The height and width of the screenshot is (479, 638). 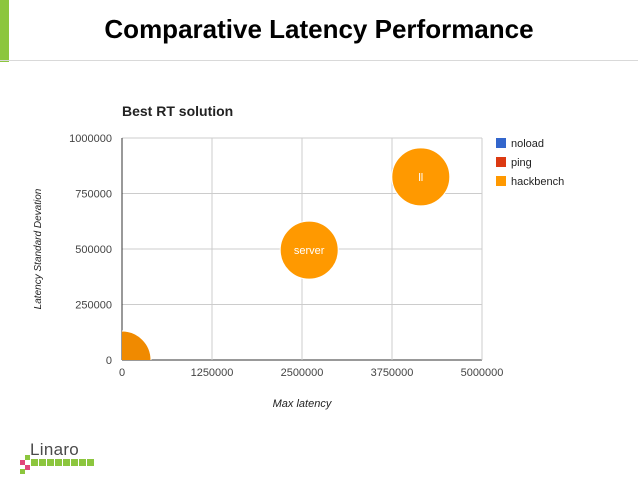 I want to click on y-tick-label: 500000, so click(x=93, y=250).